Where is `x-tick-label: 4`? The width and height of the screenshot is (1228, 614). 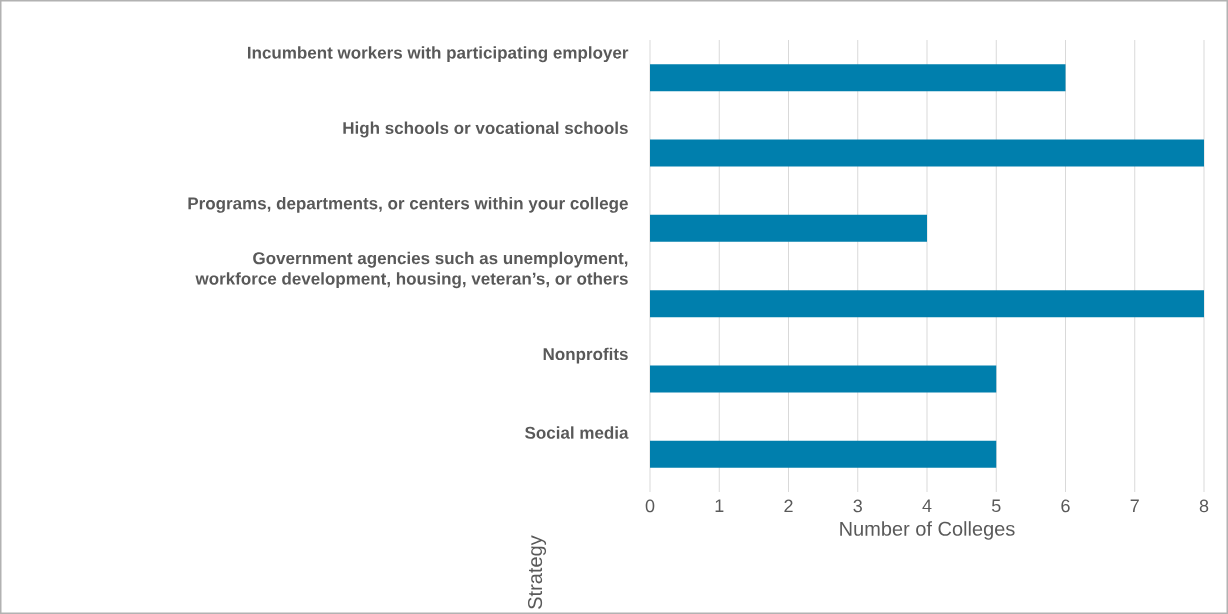
x-tick-label: 4 is located at coordinates (927, 505).